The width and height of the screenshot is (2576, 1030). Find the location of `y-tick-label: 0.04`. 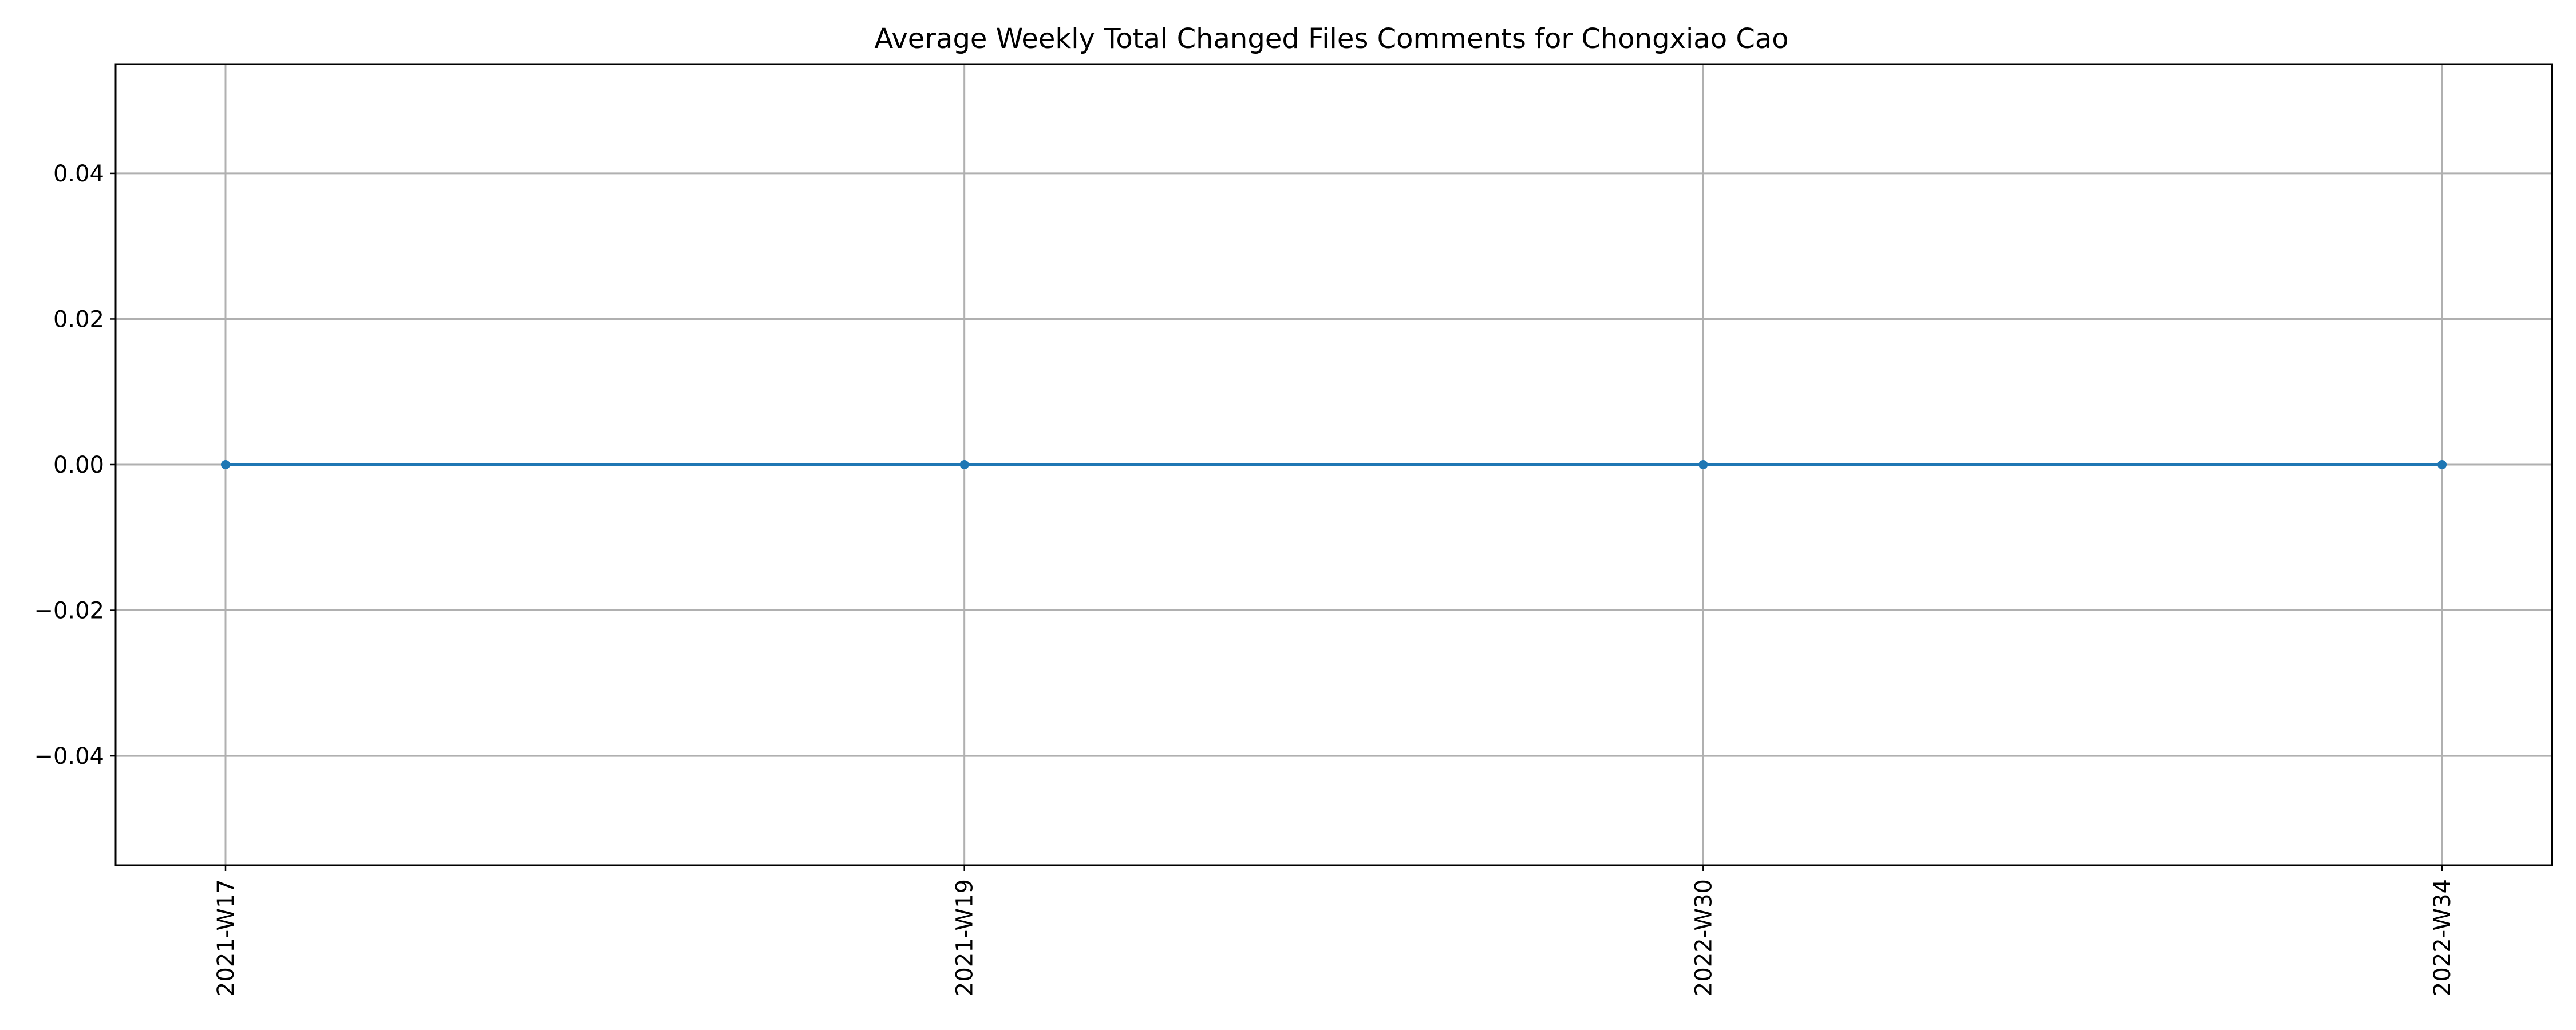

y-tick-label: 0.04 is located at coordinates (78, 174).